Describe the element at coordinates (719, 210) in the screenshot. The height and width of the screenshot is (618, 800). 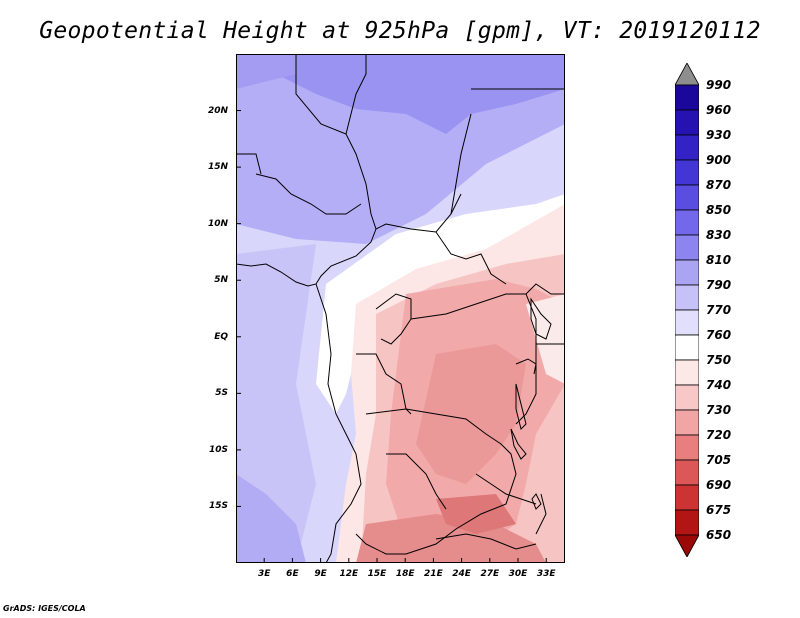
I see `colorbar-label: 850` at that location.